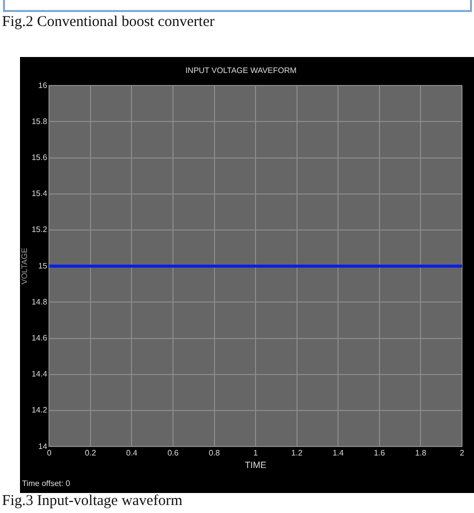 Image resolution: width=474 pixels, height=513 pixels. Describe the element at coordinates (255, 453) in the screenshot. I see `x-tick-label: 1` at that location.